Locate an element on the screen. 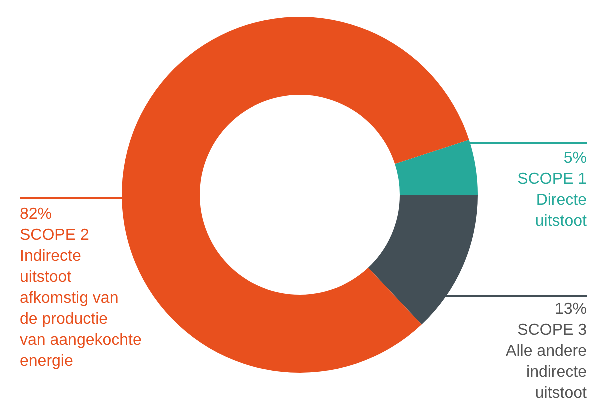 Image resolution: width=589 pixels, height=406 pixels. text: Directe uitstoot is located at coordinates (561, 211).